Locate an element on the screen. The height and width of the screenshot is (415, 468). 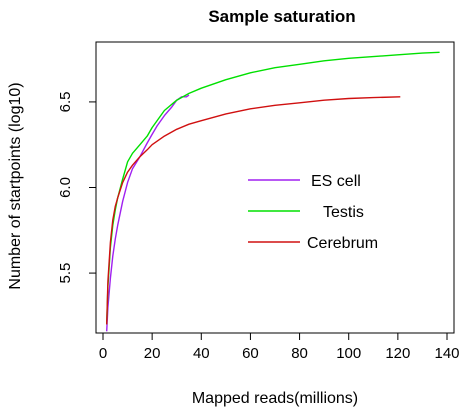
y-tick-label: 6.0 is located at coordinates (65, 187).